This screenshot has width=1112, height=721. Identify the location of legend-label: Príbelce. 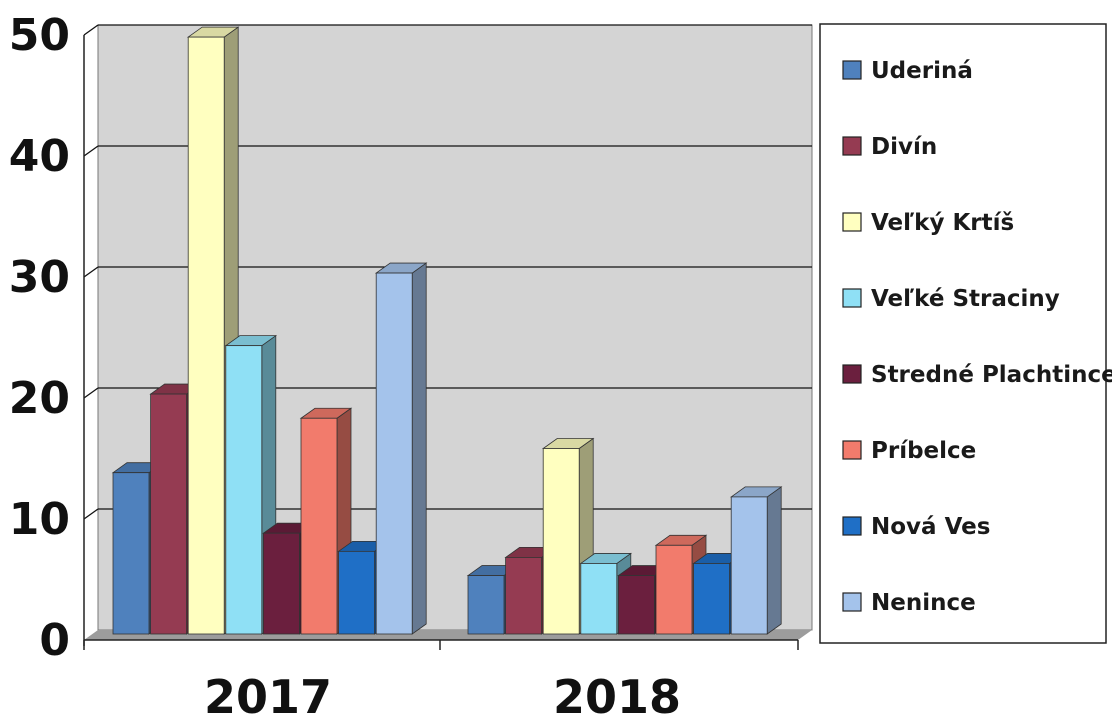
(923, 451).